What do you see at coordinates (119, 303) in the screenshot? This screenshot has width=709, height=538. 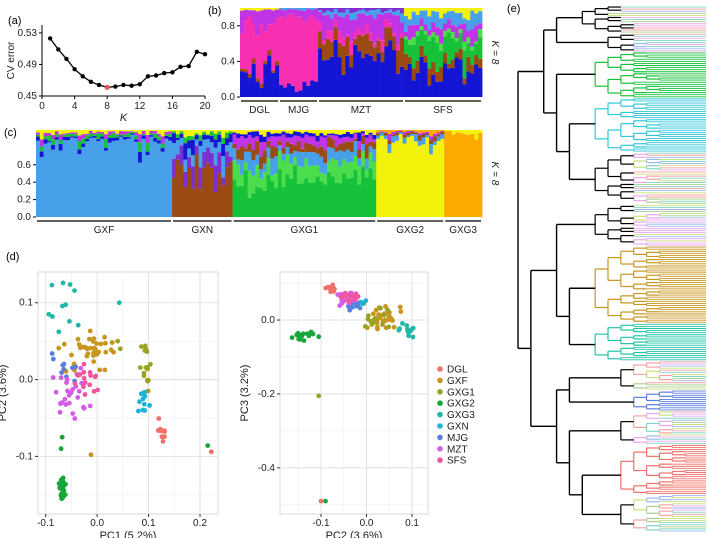 I see `pca-point-gxg3` at bounding box center [119, 303].